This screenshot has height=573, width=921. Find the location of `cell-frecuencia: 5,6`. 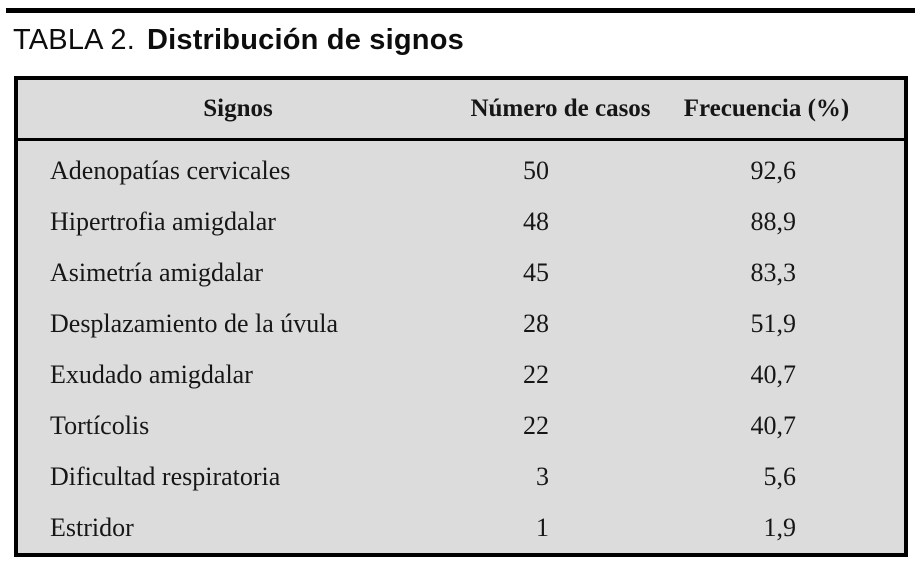

cell-frecuencia: 5,6 is located at coordinates (780, 476).